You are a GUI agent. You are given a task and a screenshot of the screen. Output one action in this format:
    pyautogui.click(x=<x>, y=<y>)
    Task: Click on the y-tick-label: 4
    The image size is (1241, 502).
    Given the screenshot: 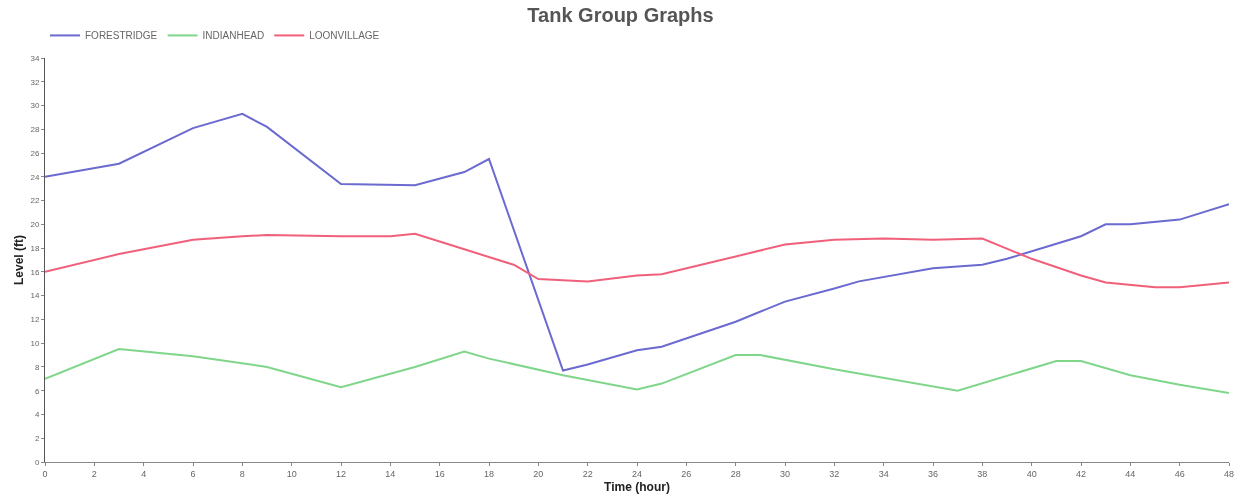 What is the action you would take?
    pyautogui.click(x=37, y=415)
    